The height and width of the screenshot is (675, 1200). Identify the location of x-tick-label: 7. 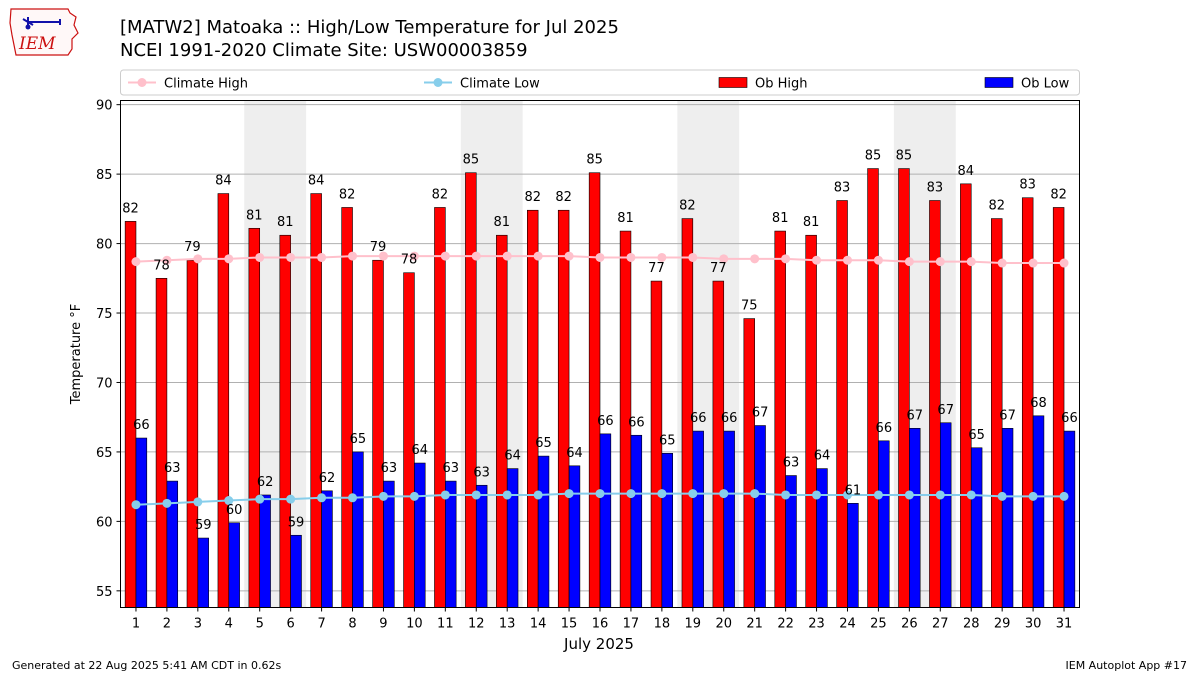
(321, 624).